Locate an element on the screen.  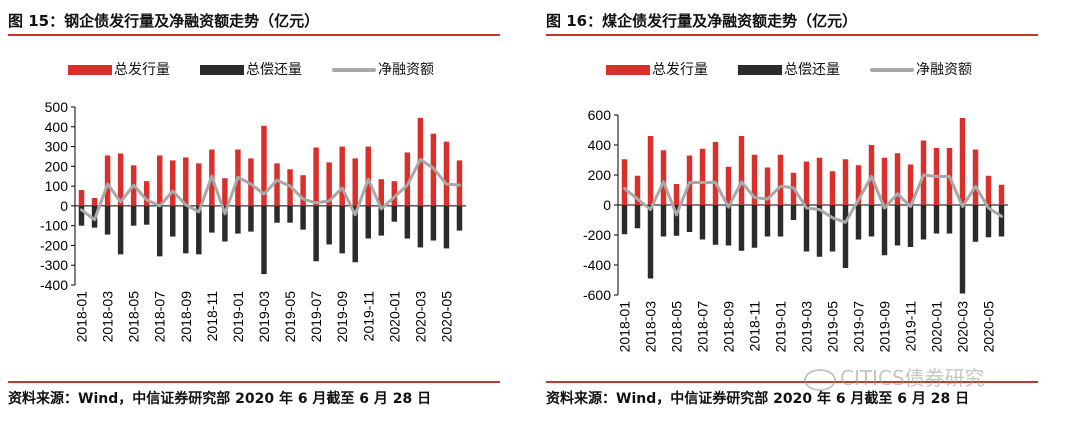
x-tick-label: 2018-01 is located at coordinates (625, 327).